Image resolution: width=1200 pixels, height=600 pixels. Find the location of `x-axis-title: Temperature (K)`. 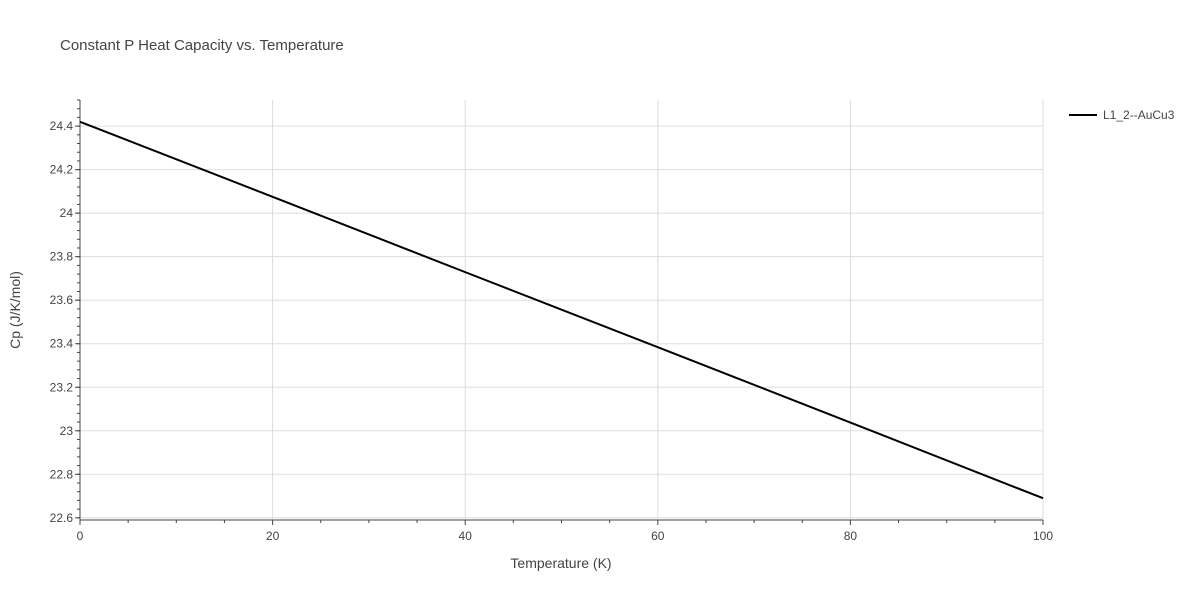

x-axis-title: Temperature (K) is located at coordinates (560, 563).